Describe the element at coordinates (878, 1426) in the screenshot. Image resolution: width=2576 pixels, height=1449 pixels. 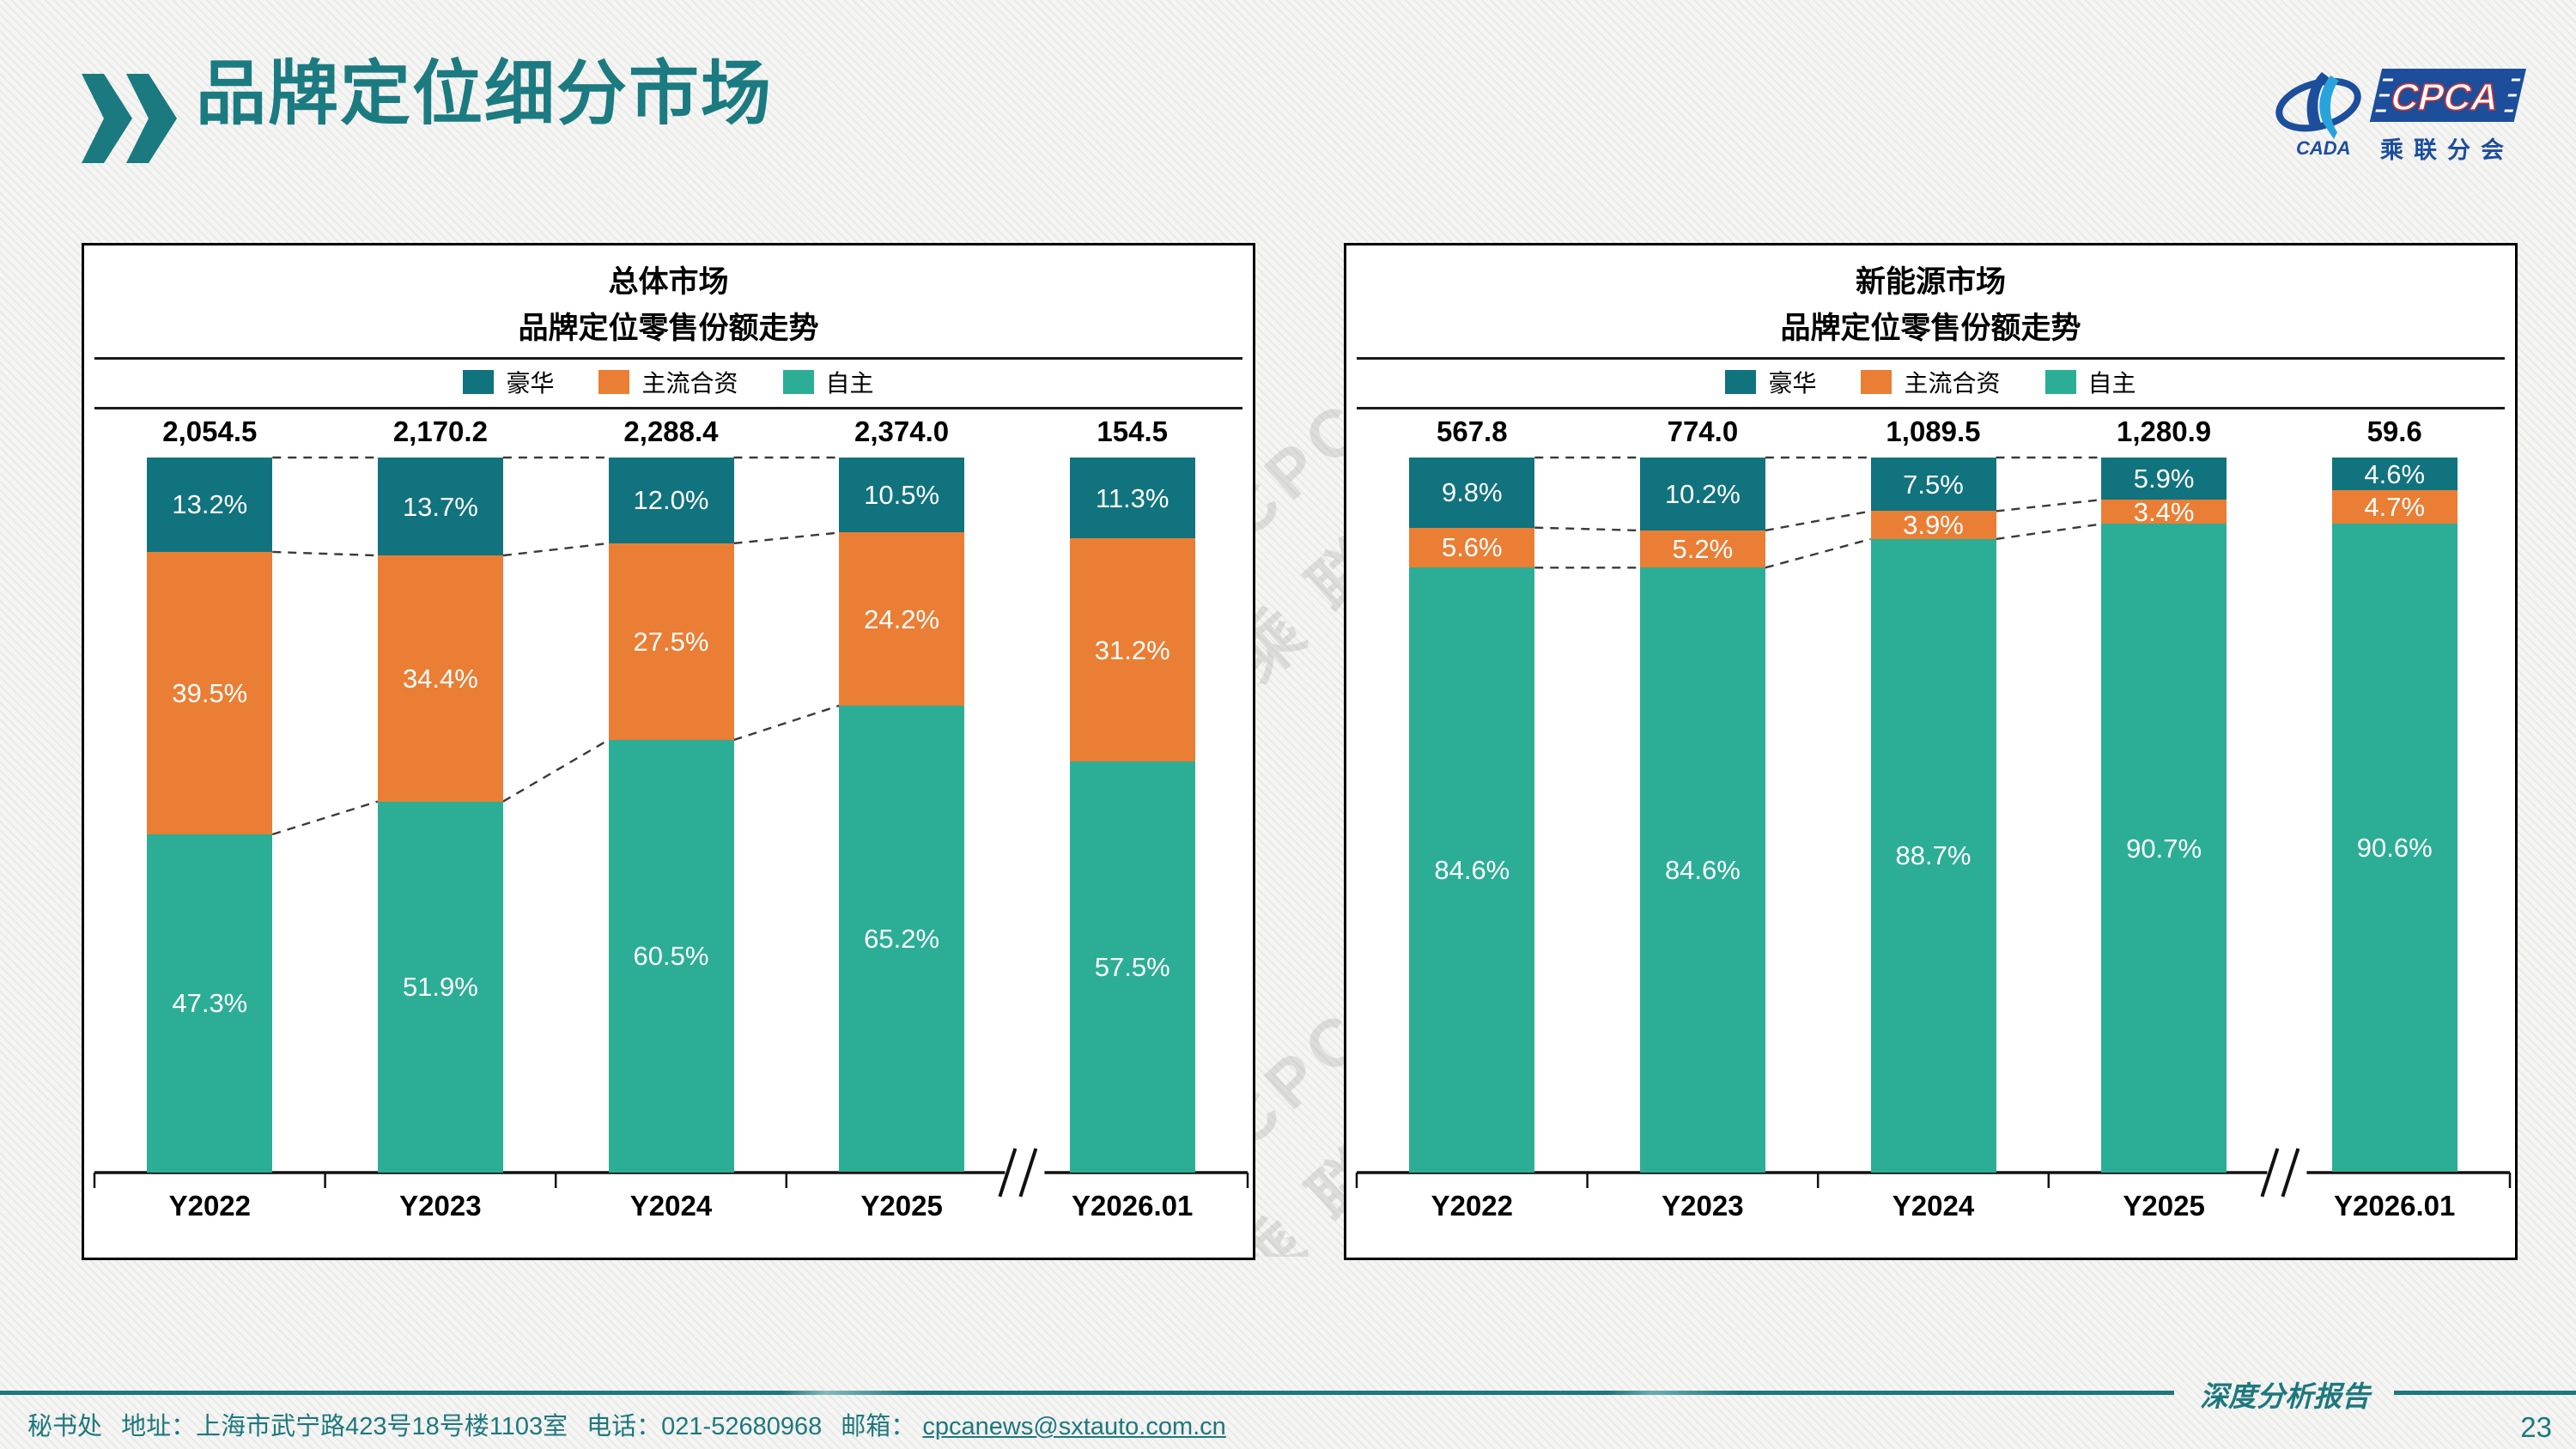
I see `footer-email-label: 邮箱：` at that location.